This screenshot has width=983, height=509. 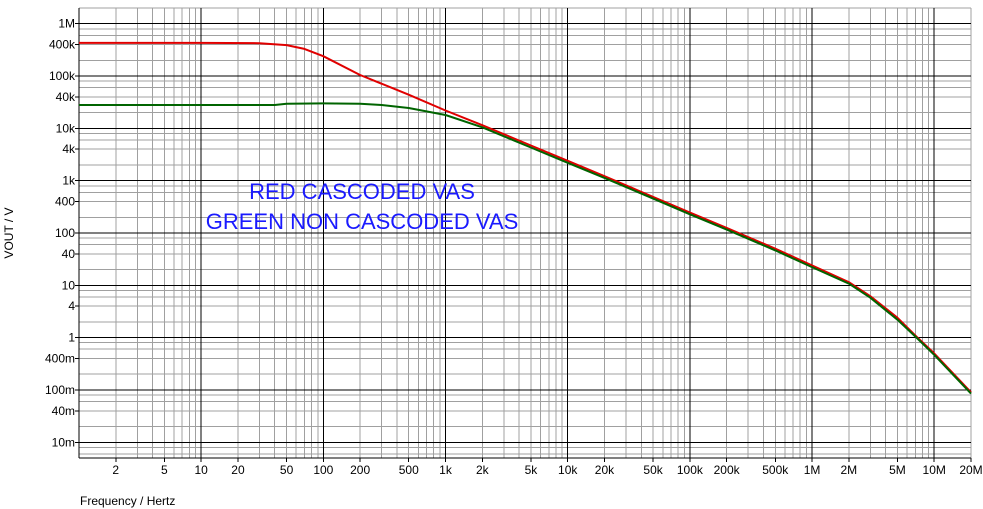 I want to click on x-tick-label: 5M, so click(x=897, y=470).